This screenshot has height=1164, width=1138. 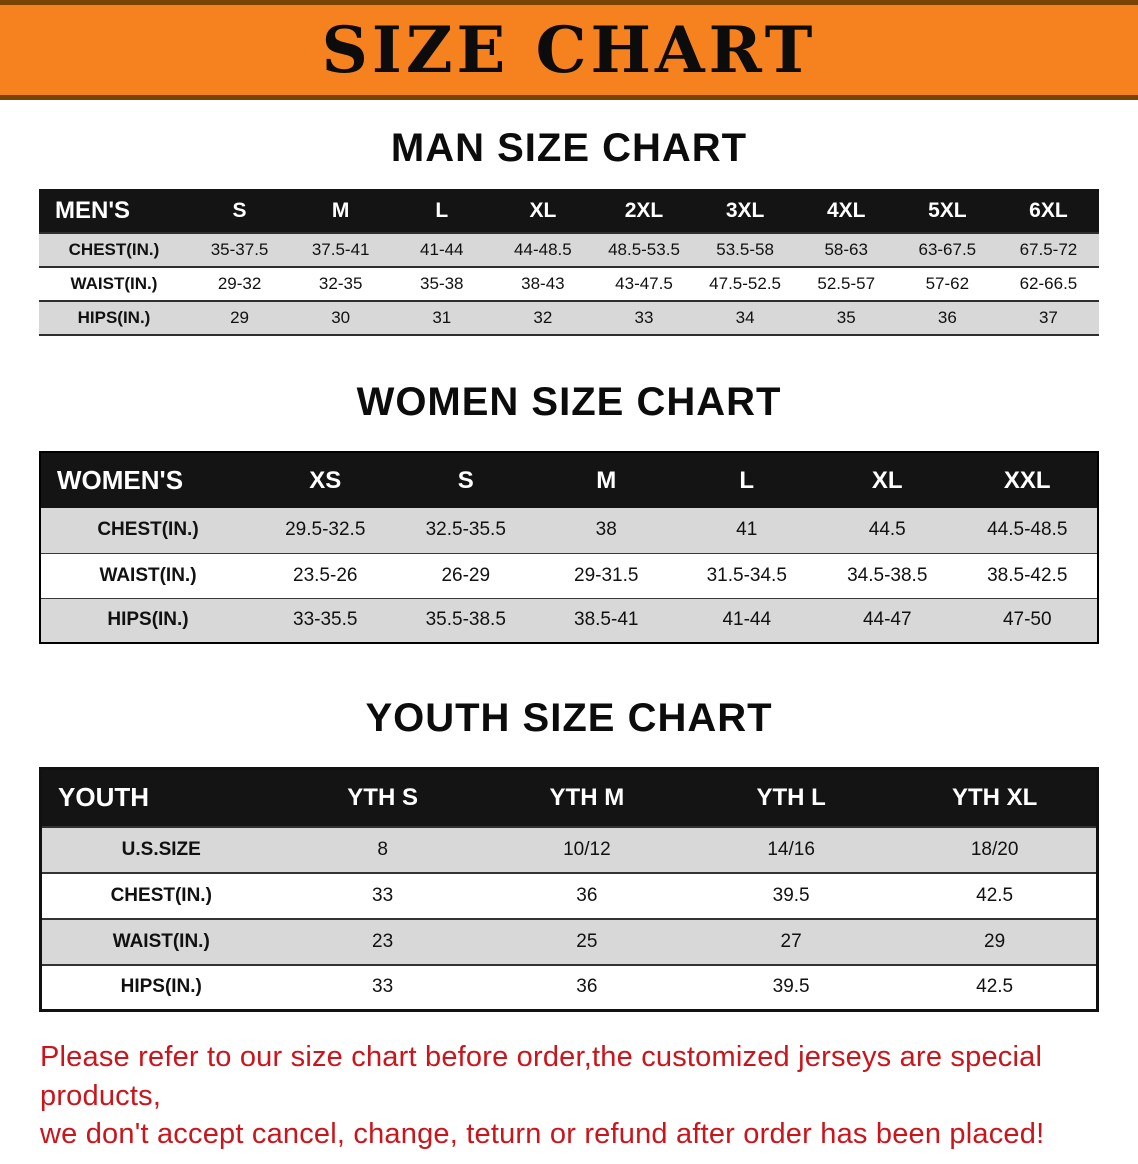 I want to click on size-value: 58-63, so click(x=846, y=249).